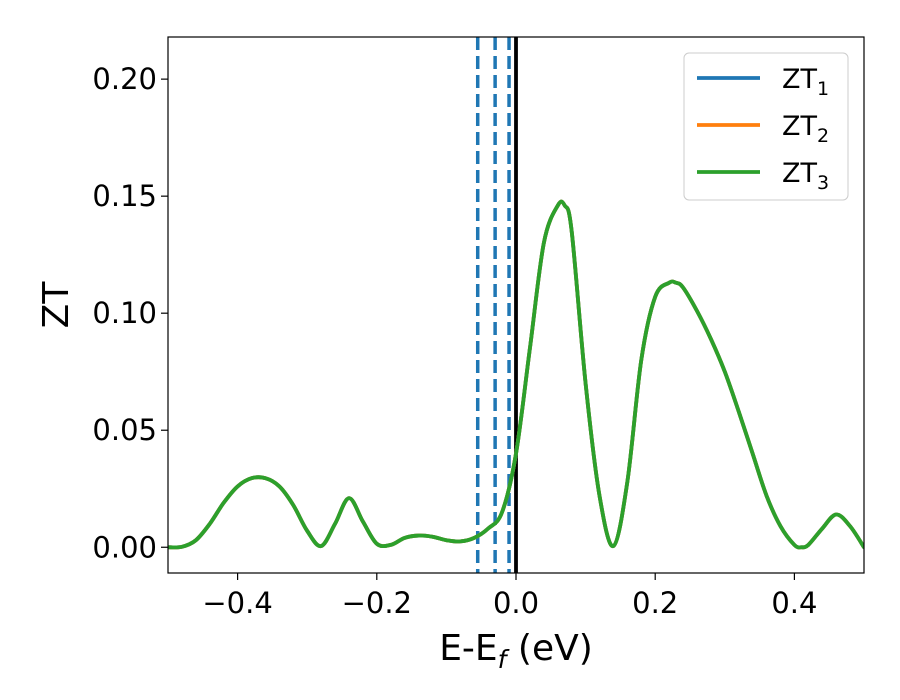  Describe the element at coordinates (655, 603) in the screenshot. I see `x-tick-label: 0.2` at that location.